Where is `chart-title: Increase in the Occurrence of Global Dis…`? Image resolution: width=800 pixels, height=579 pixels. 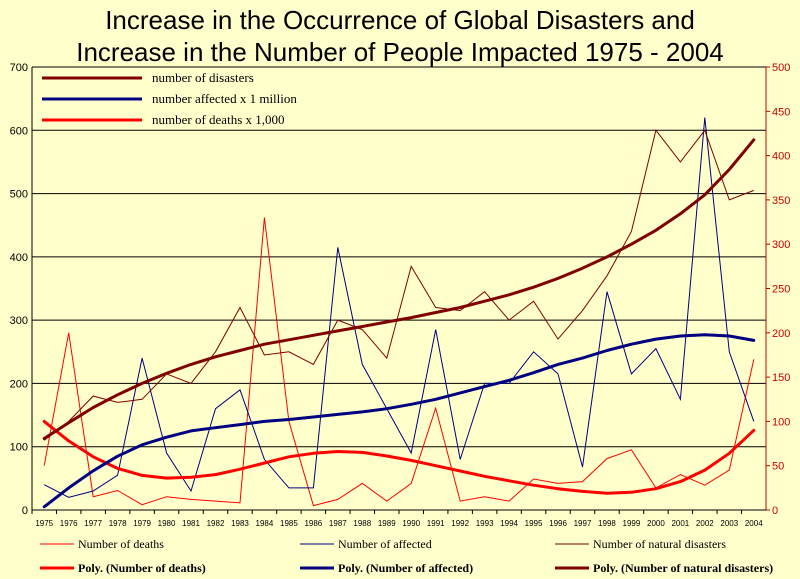 chart-title: Increase in the Occurrence of Global Dis… is located at coordinates (400, 36).